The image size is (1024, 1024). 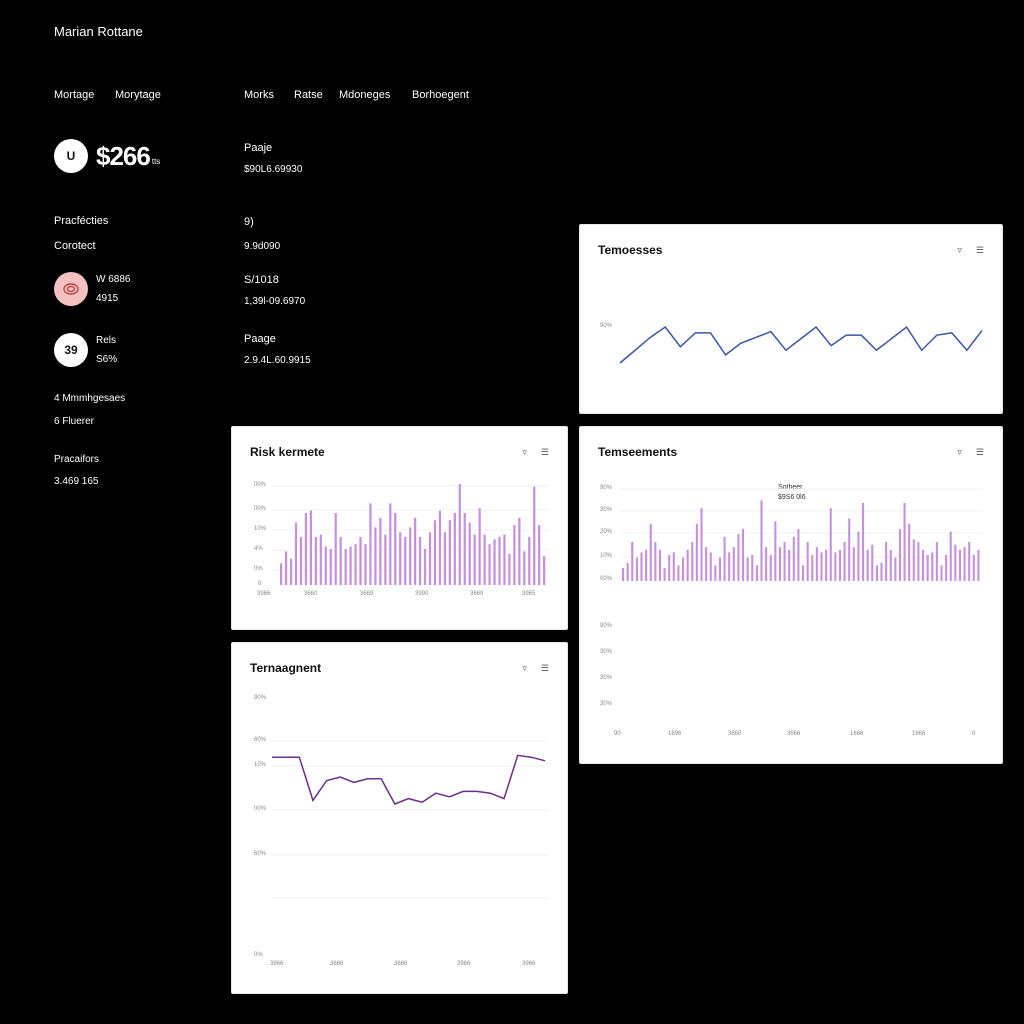 I want to click on x-tick-label: 3669, so click(x=477, y=594).